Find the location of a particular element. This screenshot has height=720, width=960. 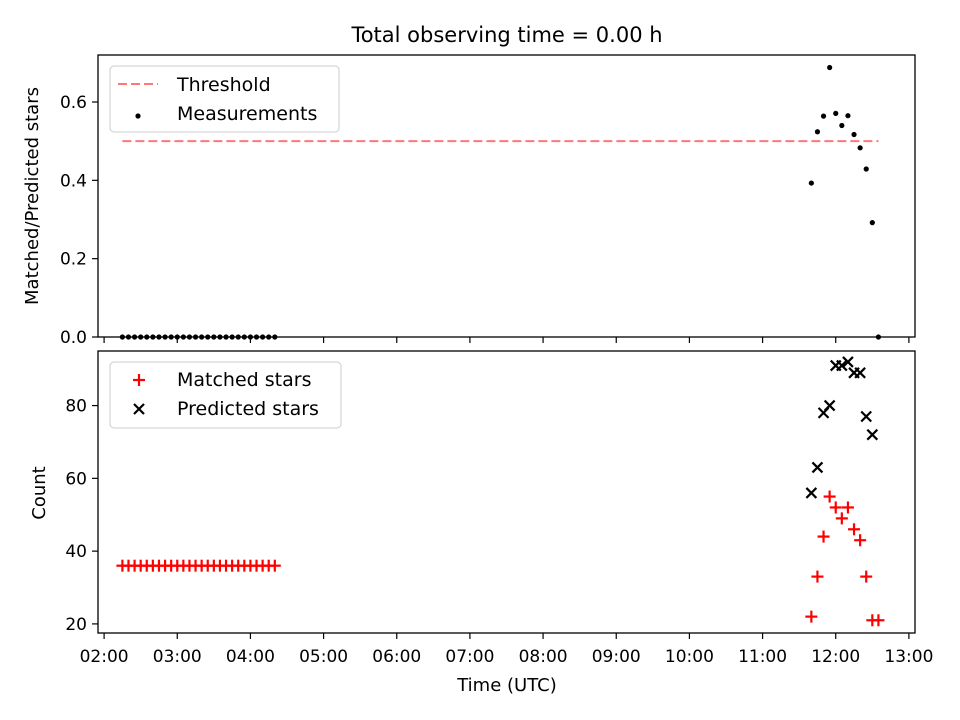

bottom-y-ticks: 20 40 60 80 is located at coordinates (81, 516).